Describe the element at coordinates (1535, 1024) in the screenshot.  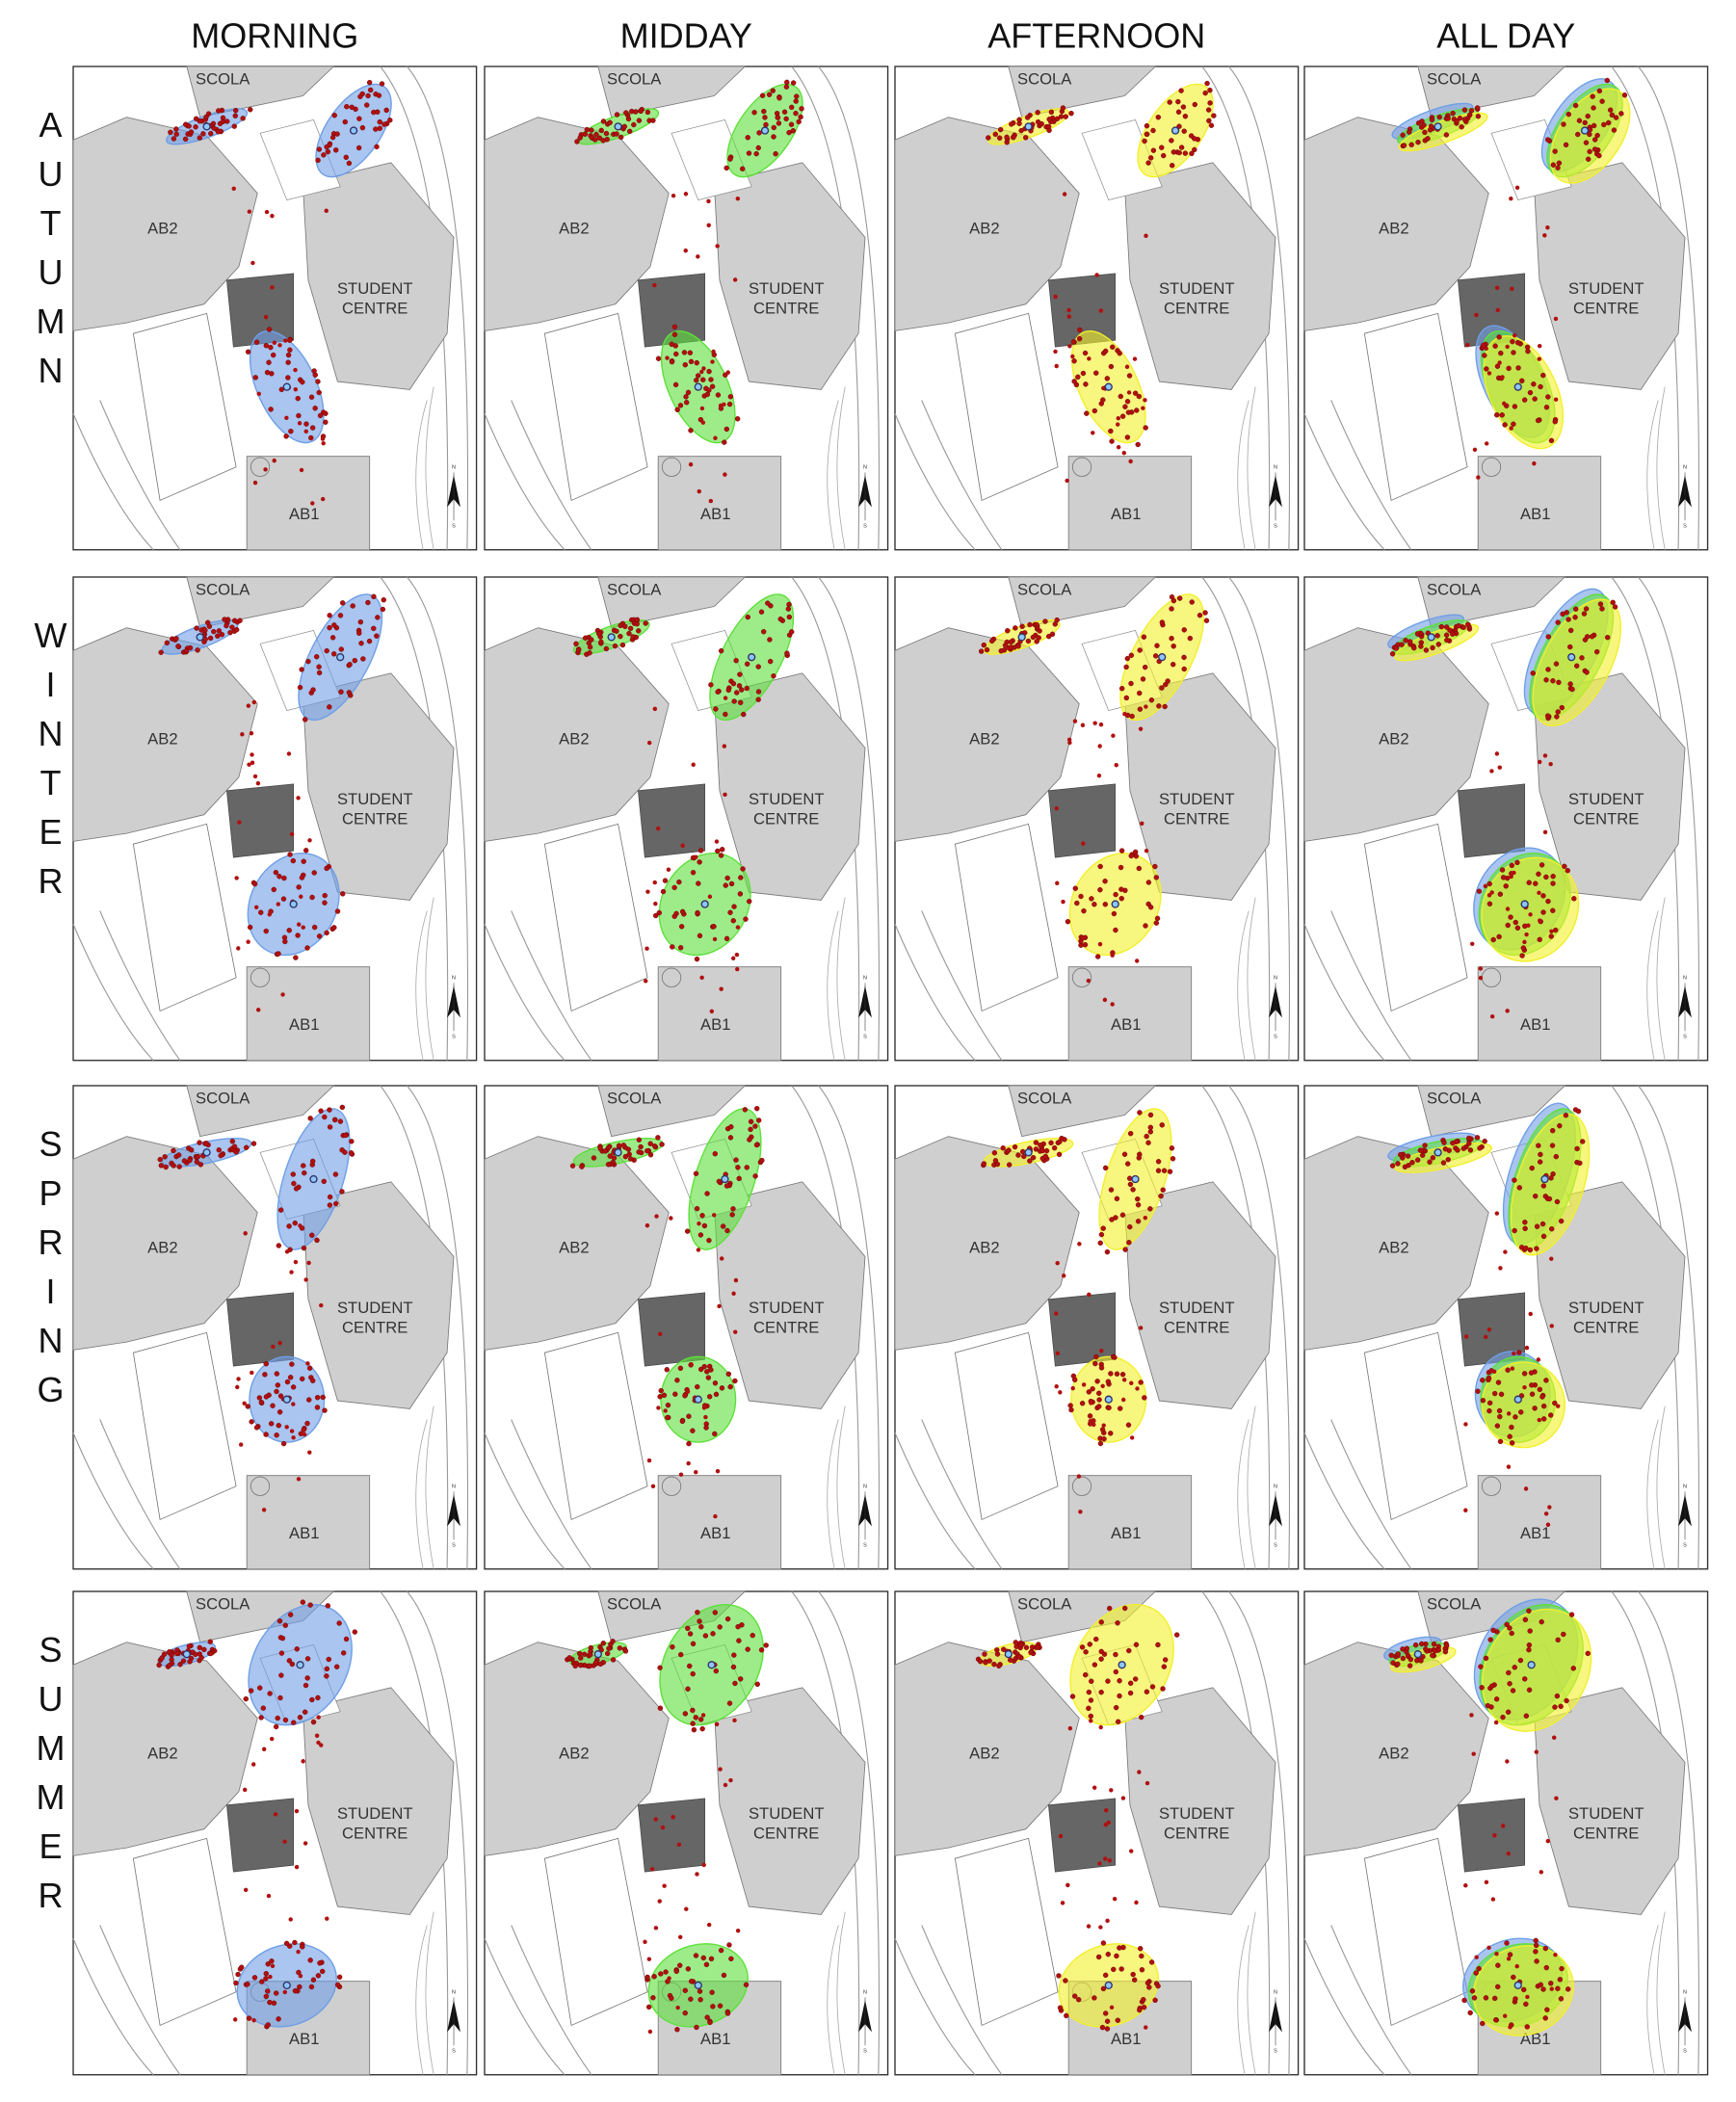
I see `map-label: AB1` at that location.